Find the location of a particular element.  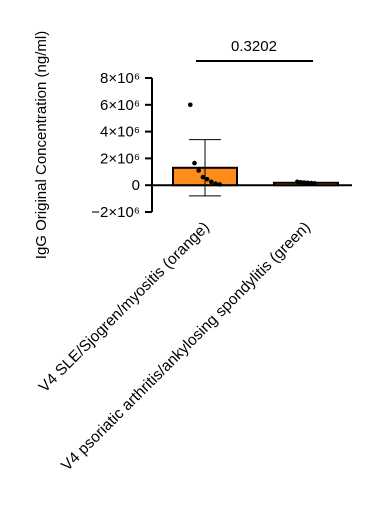

y-tick-label: 6×10⁶ is located at coordinates (120, 105).